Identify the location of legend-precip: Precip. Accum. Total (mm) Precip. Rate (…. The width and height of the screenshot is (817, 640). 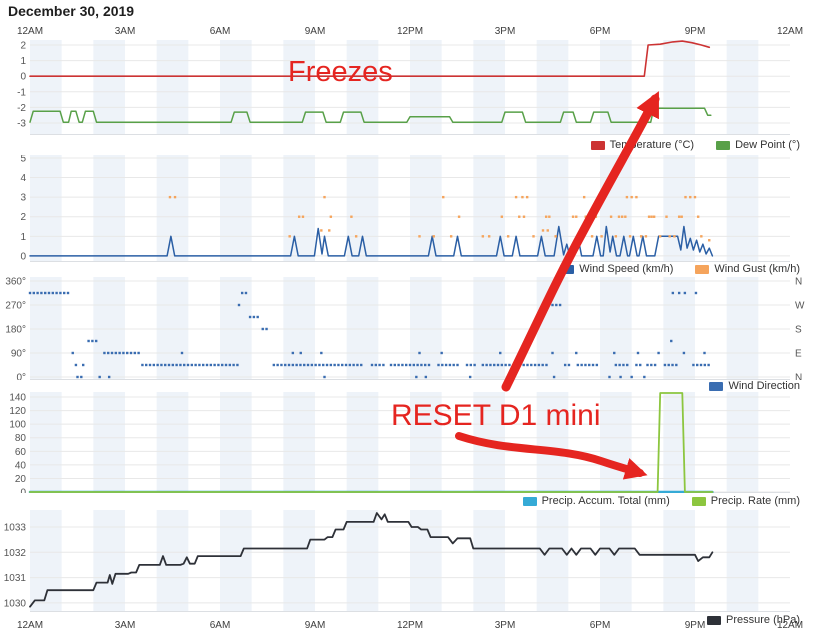
(661, 501).